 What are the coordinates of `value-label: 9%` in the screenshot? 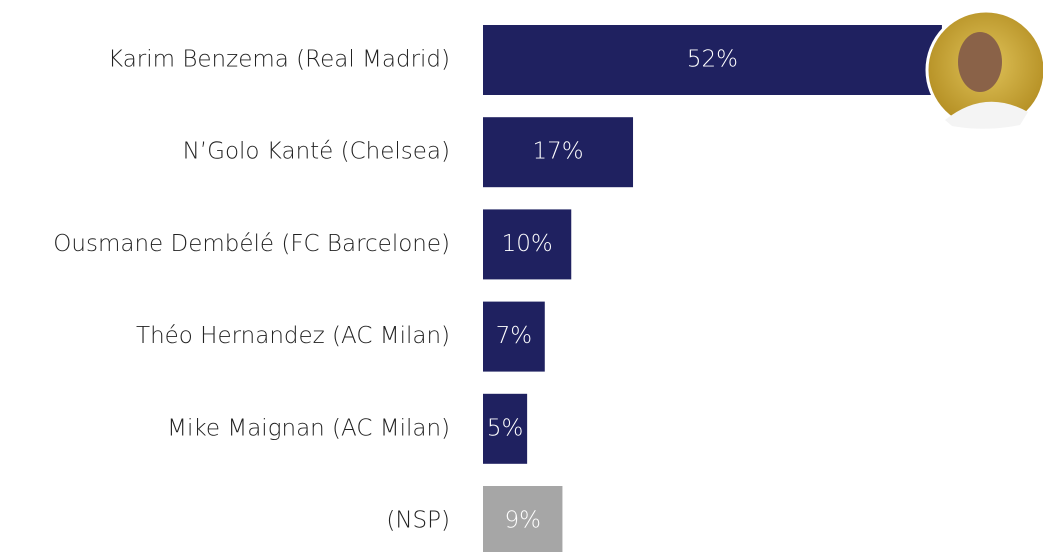 It's located at (522, 521).